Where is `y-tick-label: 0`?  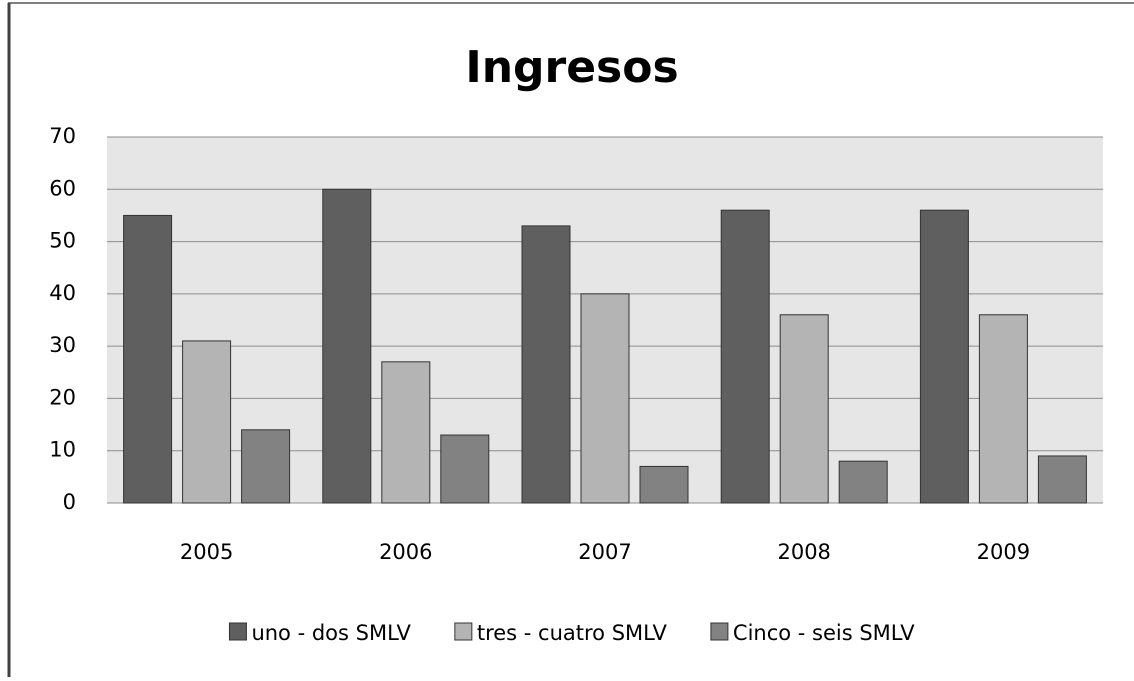 y-tick-label: 0 is located at coordinates (69, 502).